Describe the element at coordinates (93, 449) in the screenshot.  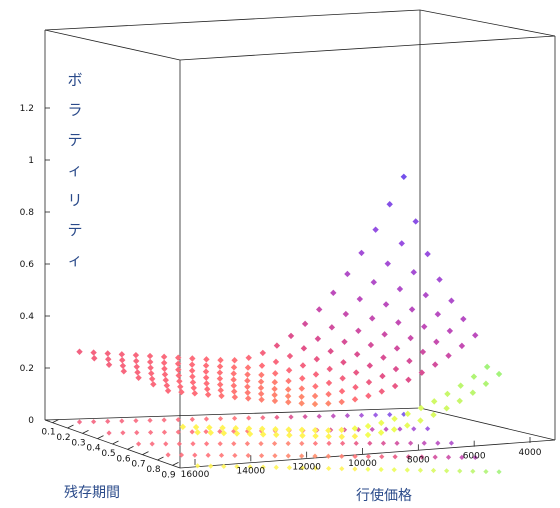
I see `y-tick-label: 0.4` at that location.